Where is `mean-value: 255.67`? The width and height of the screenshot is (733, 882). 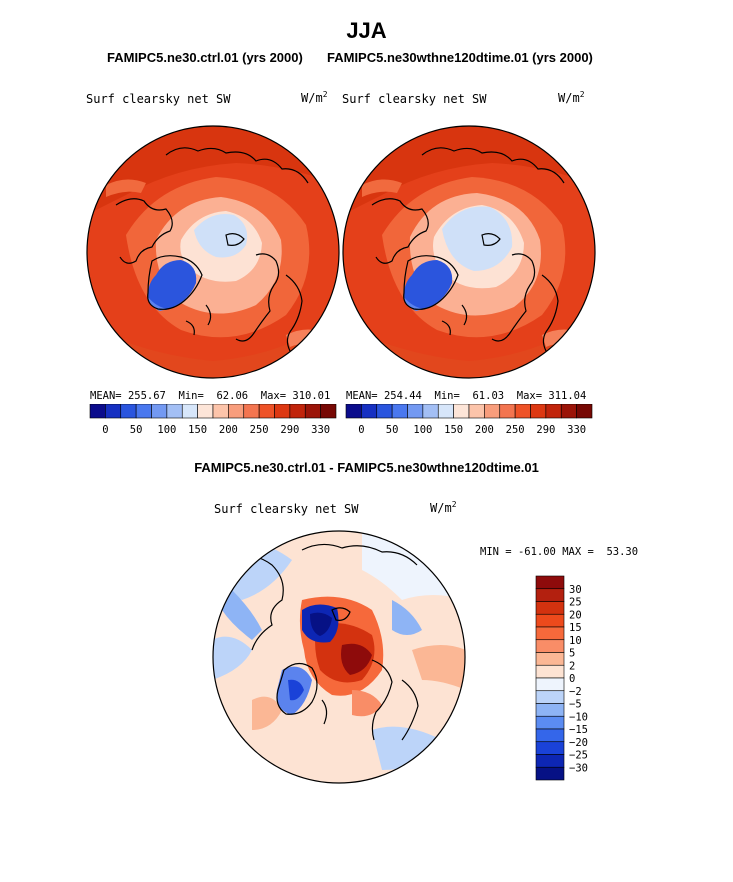 mean-value: 255.67 is located at coordinates (146, 396).